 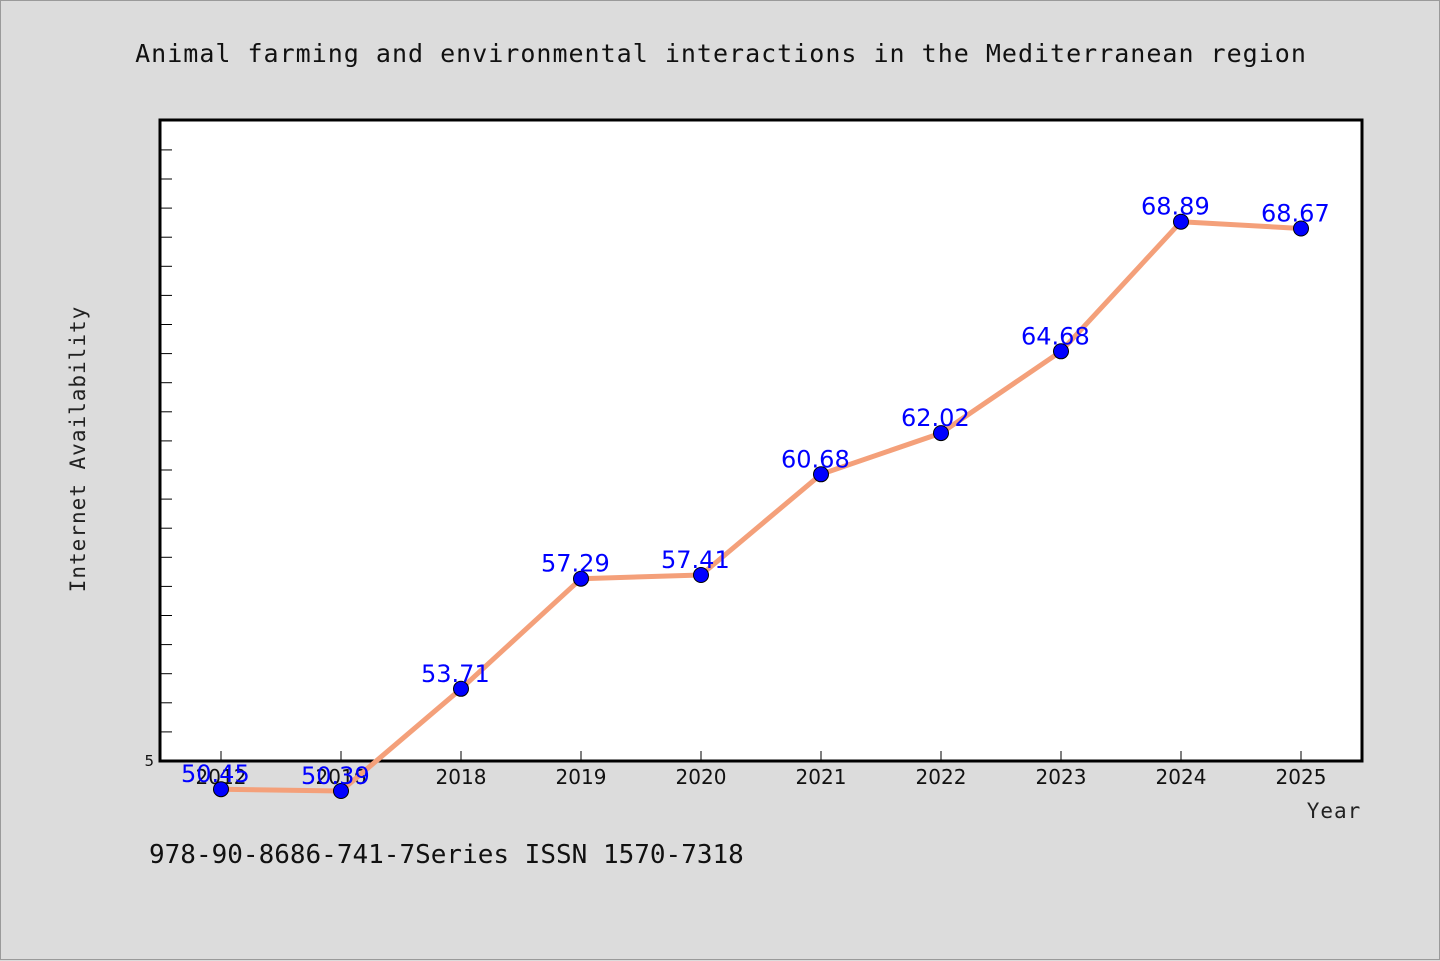 What do you see at coordinates (575, 564) in the screenshot?
I see `data-value-label: 57.29` at bounding box center [575, 564].